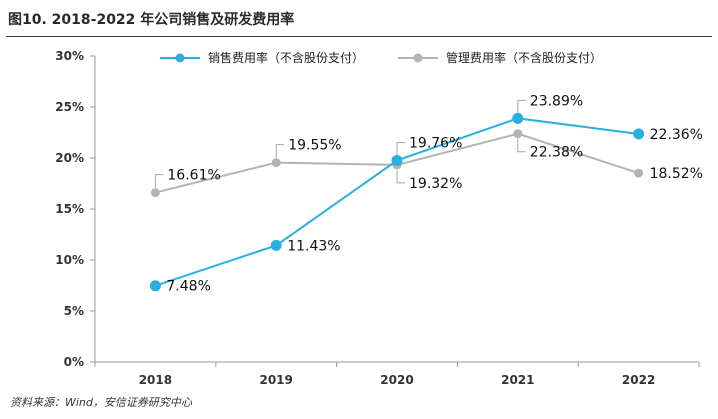 The width and height of the screenshot is (718, 419). I want to click on y-tick-label: 25%, so click(69, 107).